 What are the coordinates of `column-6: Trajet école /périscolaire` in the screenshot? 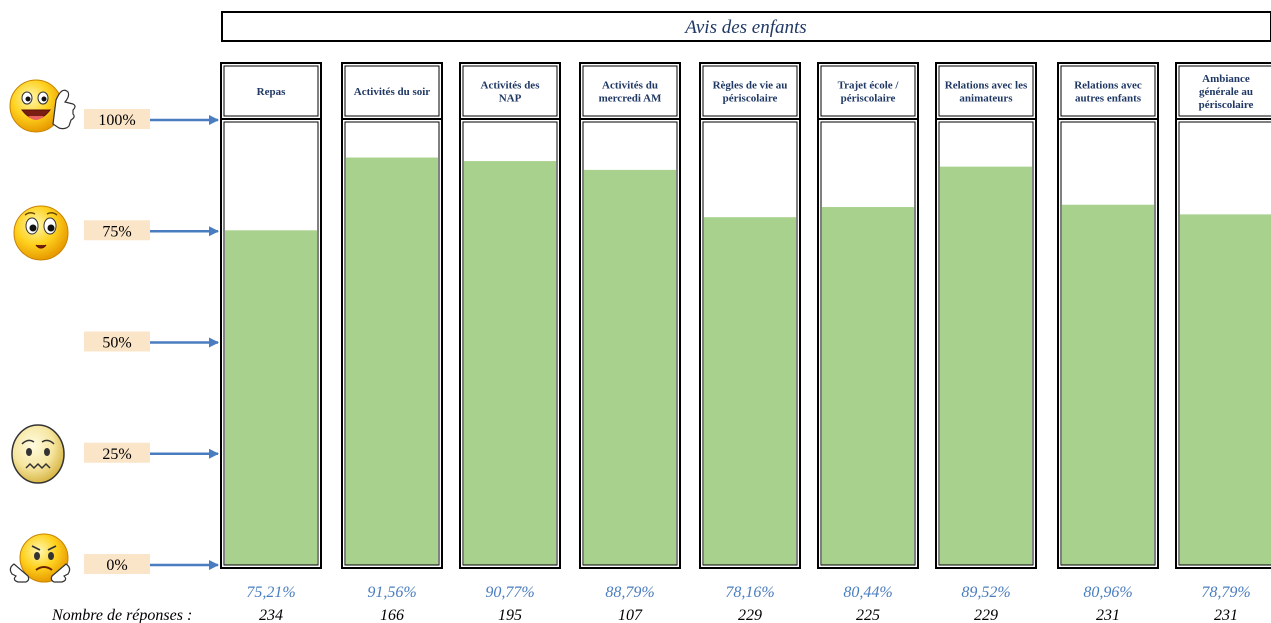 It's located at (868, 315).